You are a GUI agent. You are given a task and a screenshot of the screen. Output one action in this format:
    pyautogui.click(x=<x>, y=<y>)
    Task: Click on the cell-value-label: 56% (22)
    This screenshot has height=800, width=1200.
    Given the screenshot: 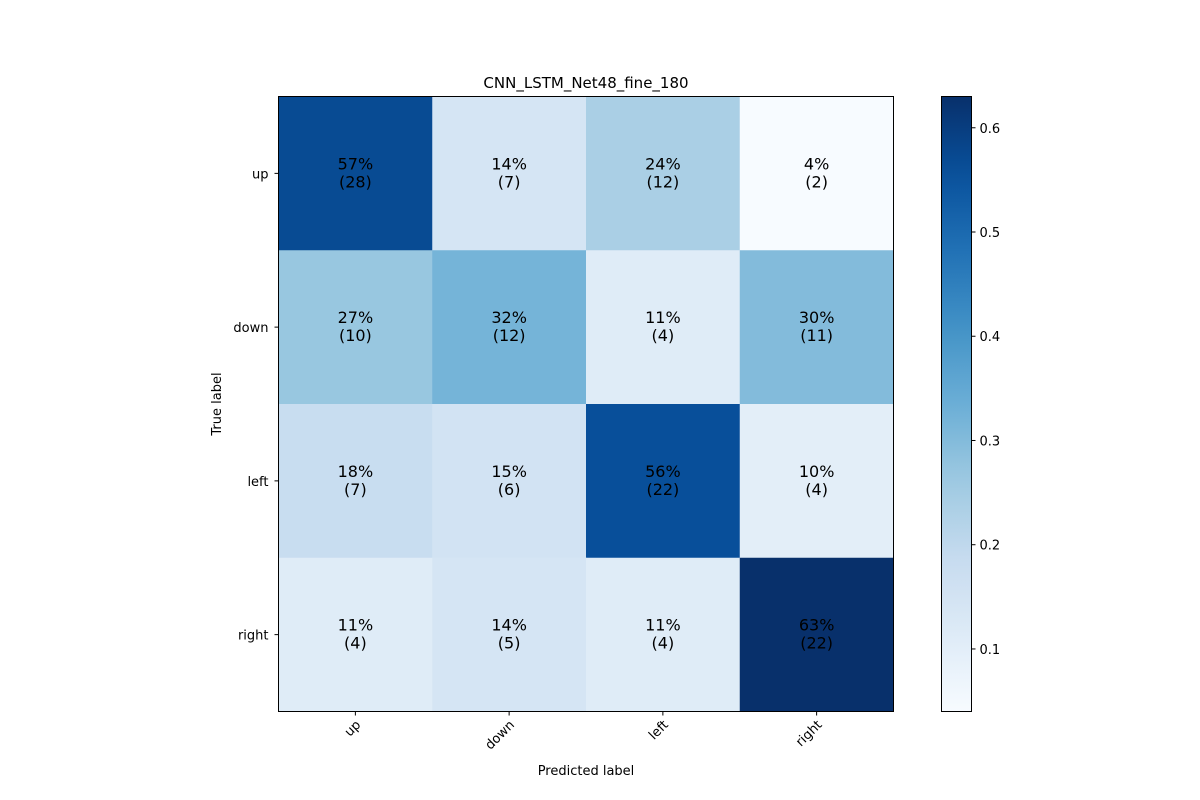 What is the action you would take?
    pyautogui.click(x=663, y=480)
    